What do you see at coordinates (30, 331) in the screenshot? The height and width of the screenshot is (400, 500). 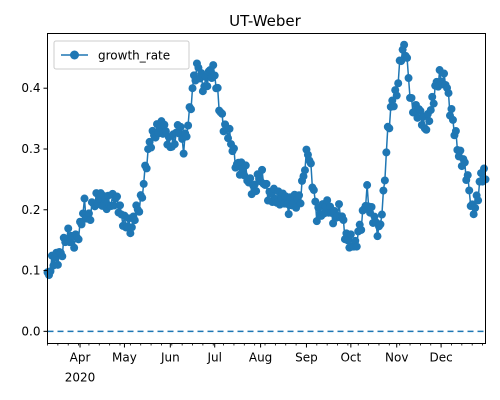 I see `y-tick-label: 0.0` at bounding box center [30, 331].